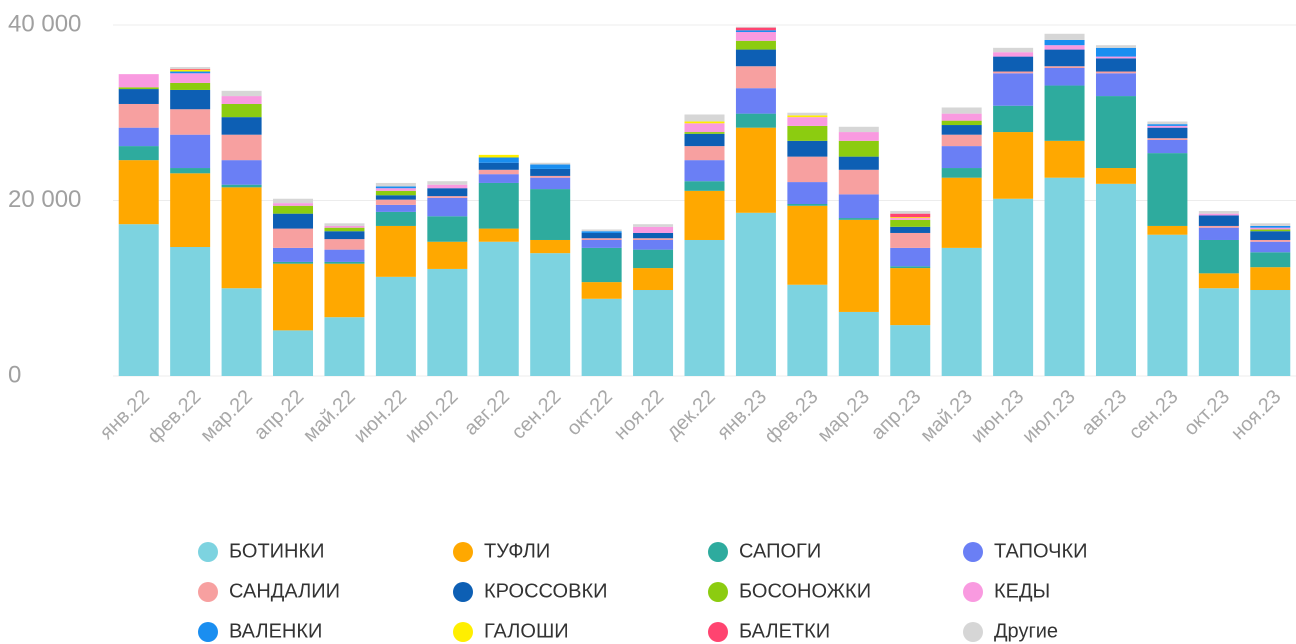 This screenshot has width=1296, height=644. I want to click on x-tick-label: июн.22, so click(381, 417).